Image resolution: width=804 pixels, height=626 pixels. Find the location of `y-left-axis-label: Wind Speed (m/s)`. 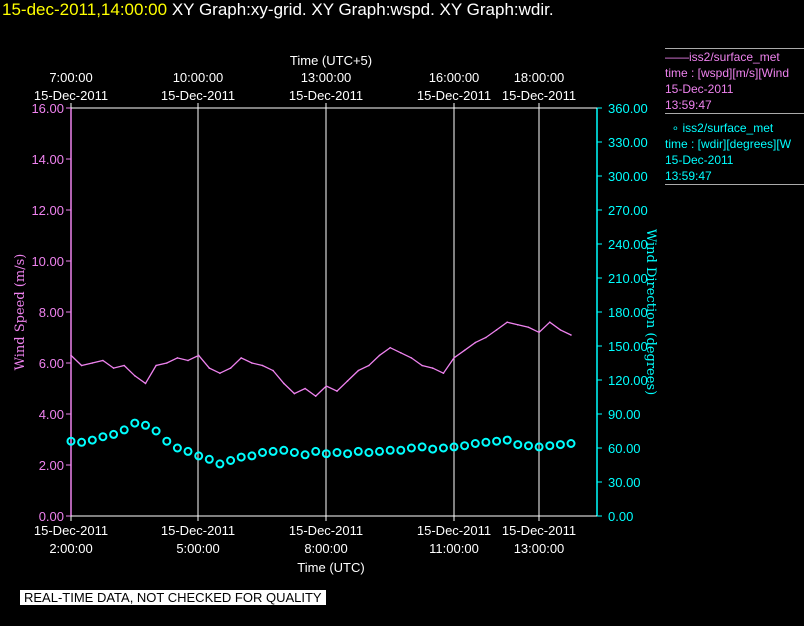

y-left-axis-label: Wind Speed (m/s) is located at coordinates (20, 312).